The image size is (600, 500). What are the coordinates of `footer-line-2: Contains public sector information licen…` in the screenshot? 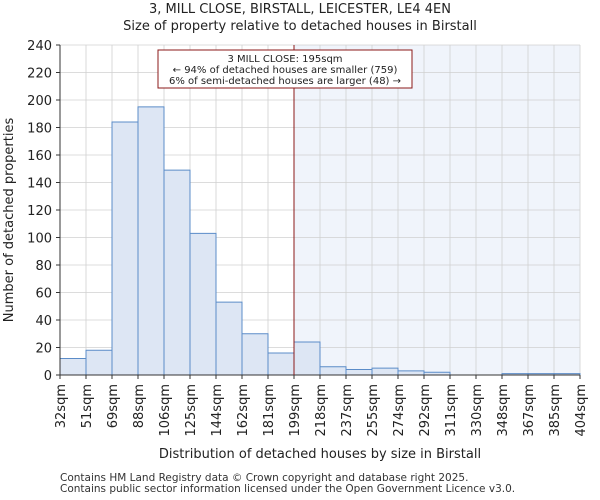 It's located at (288, 489).